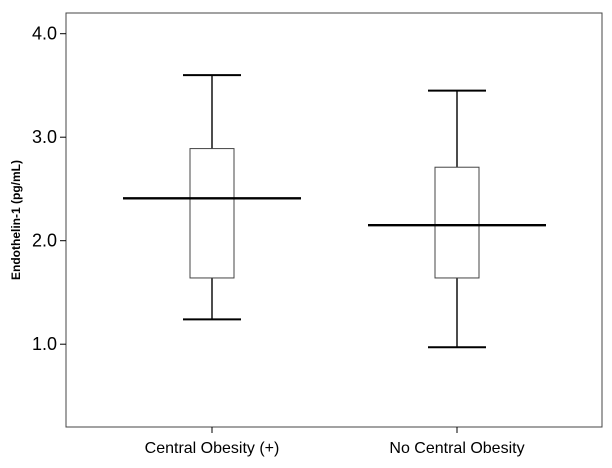 The image size is (612, 468). Describe the element at coordinates (44, 137) in the screenshot. I see `y-tick-label: 3.0` at that location.